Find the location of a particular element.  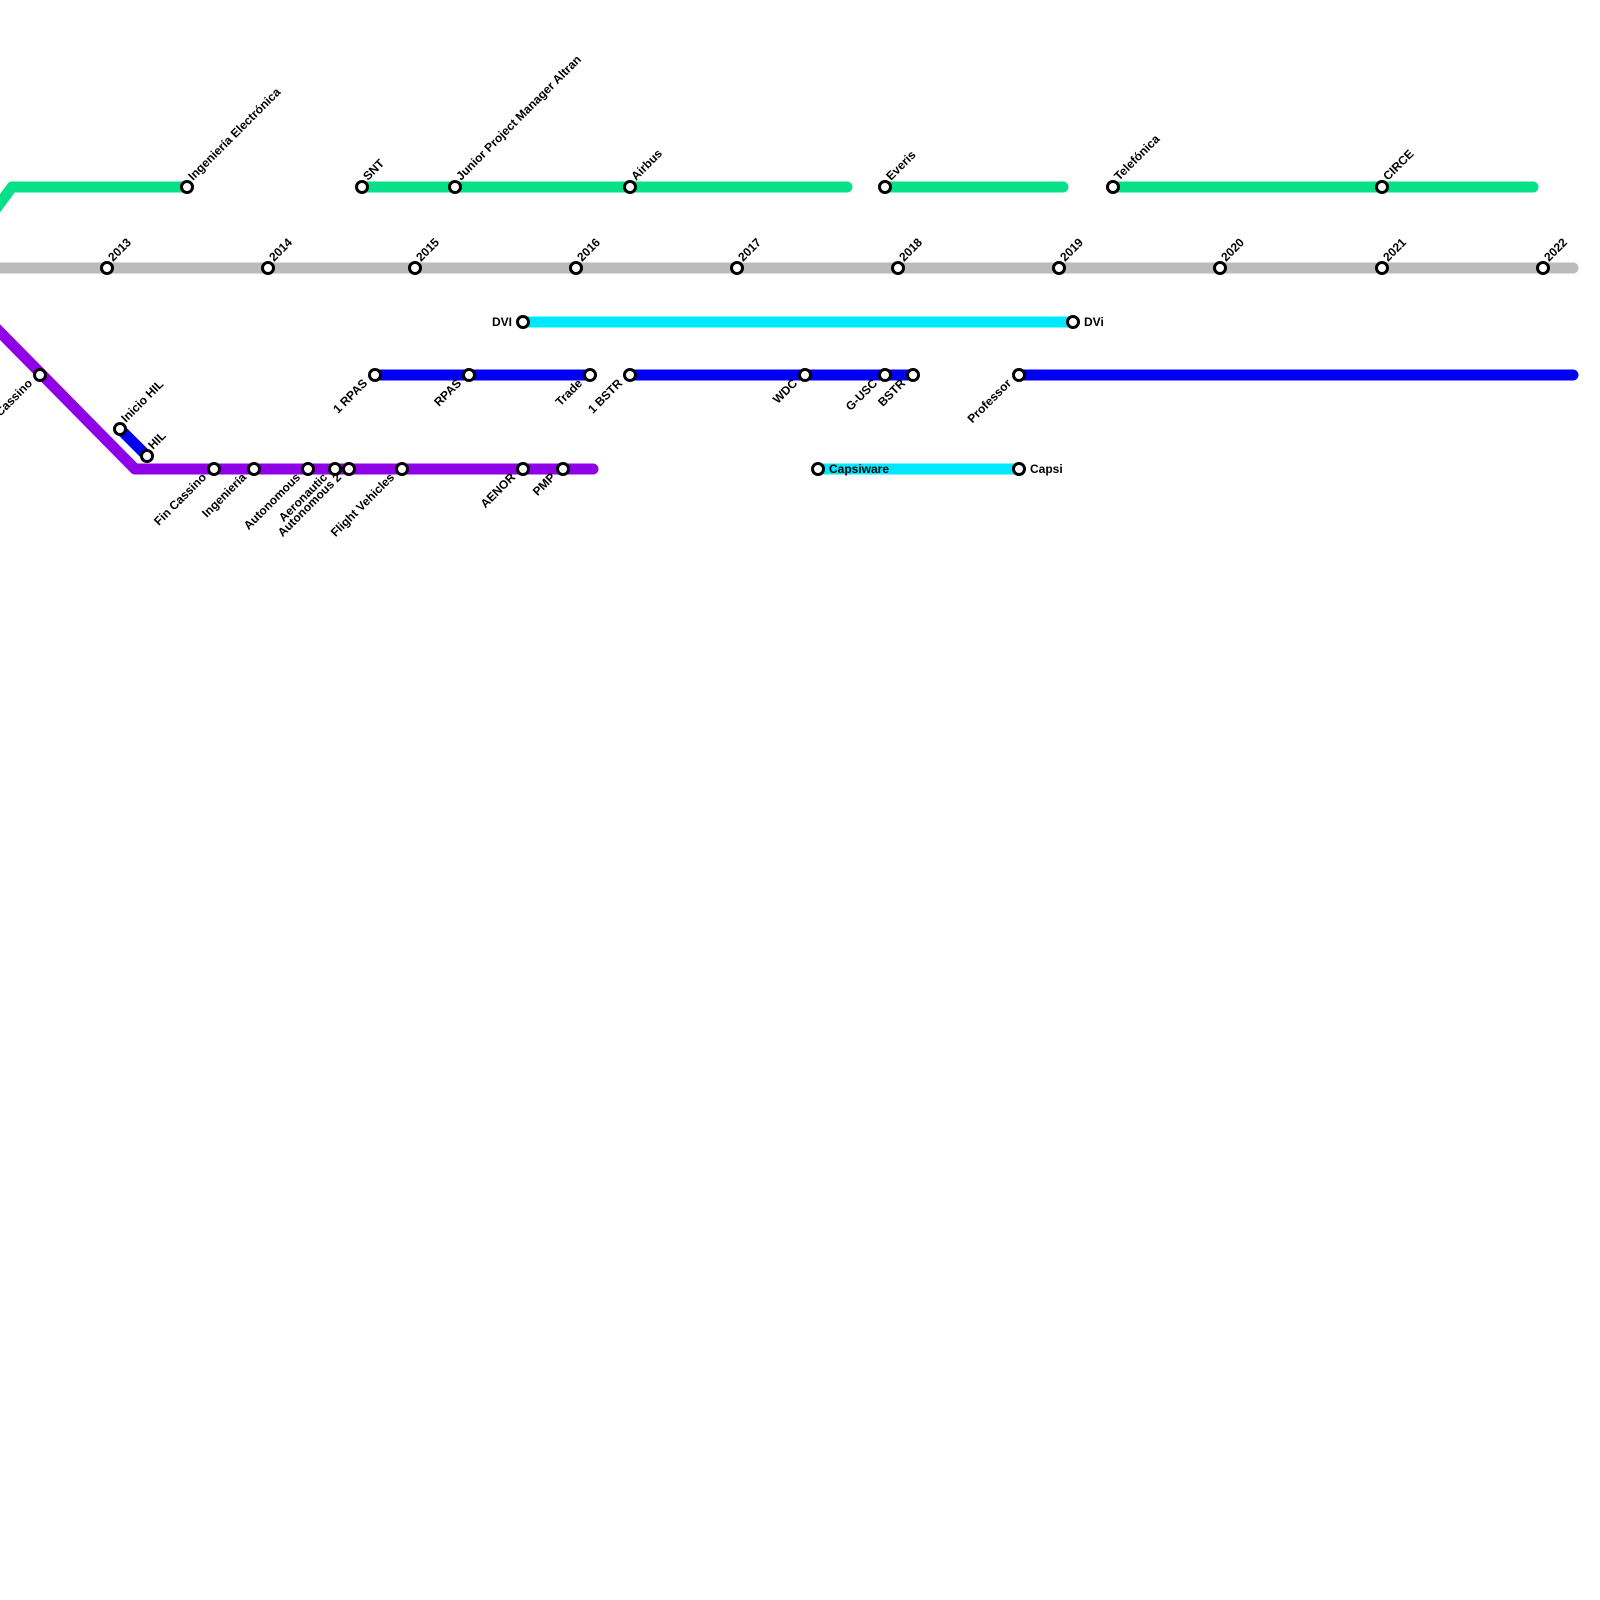

station-label: 1 RPAS is located at coordinates (350, 396).